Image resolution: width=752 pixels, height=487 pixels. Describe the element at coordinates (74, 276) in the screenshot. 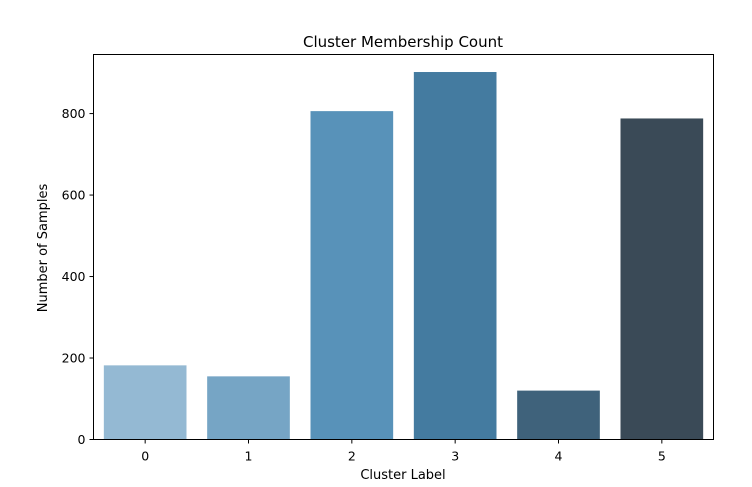

I see `y-tick-label: 400` at that location.